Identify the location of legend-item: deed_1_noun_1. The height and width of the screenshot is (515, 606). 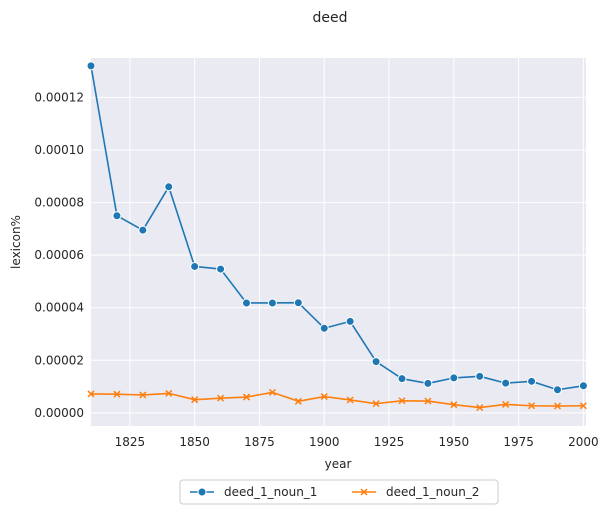
(253, 492).